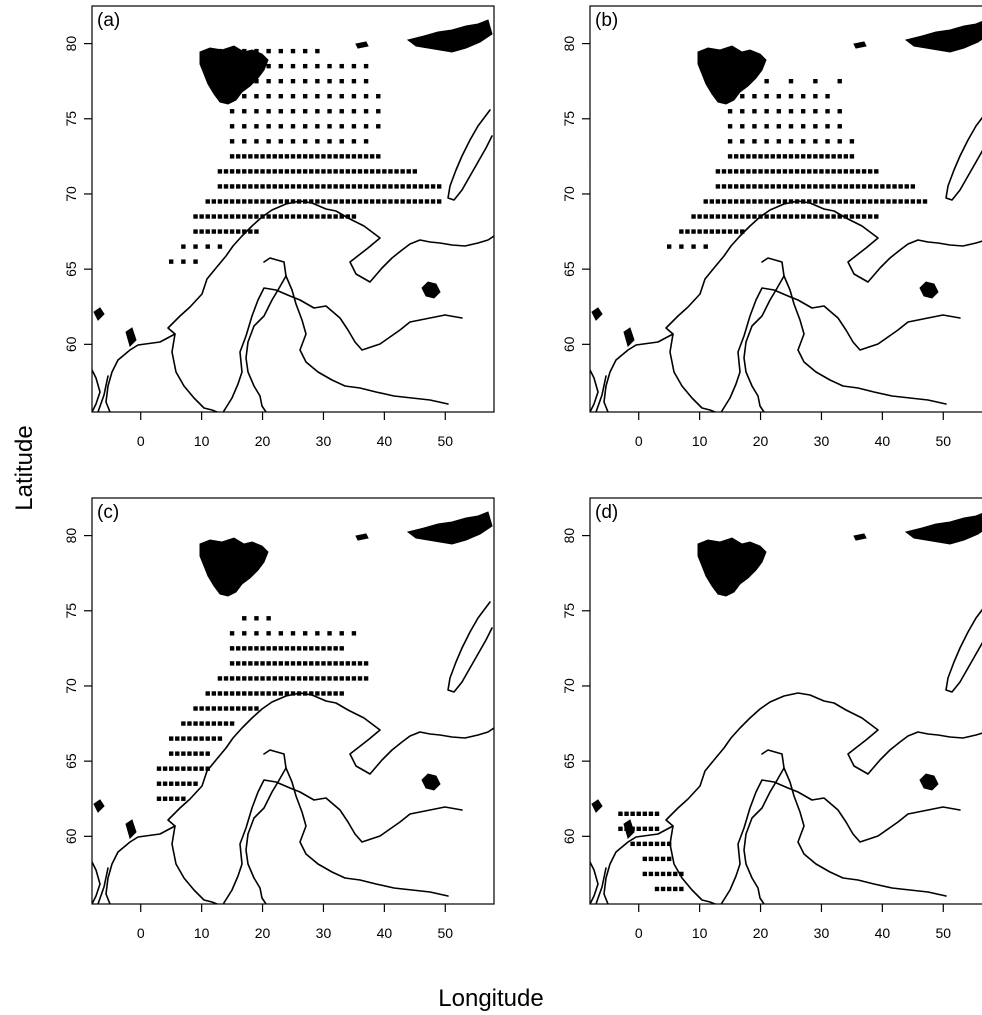  I want to click on y-tick-label: 75, so click(569, 119).